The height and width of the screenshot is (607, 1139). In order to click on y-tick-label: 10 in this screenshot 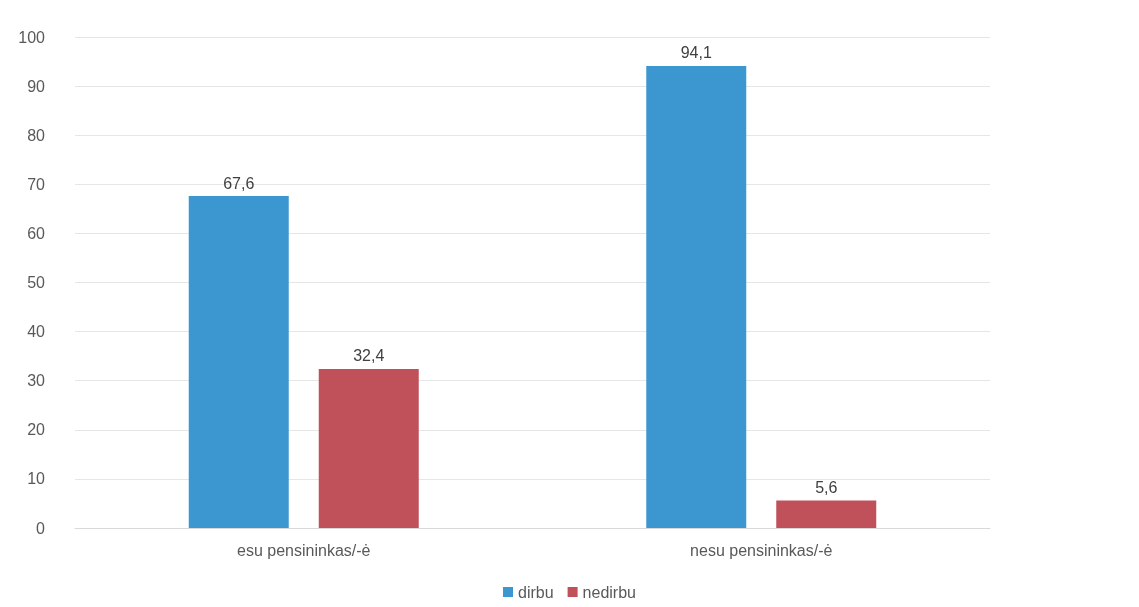, I will do `click(36, 479)`.